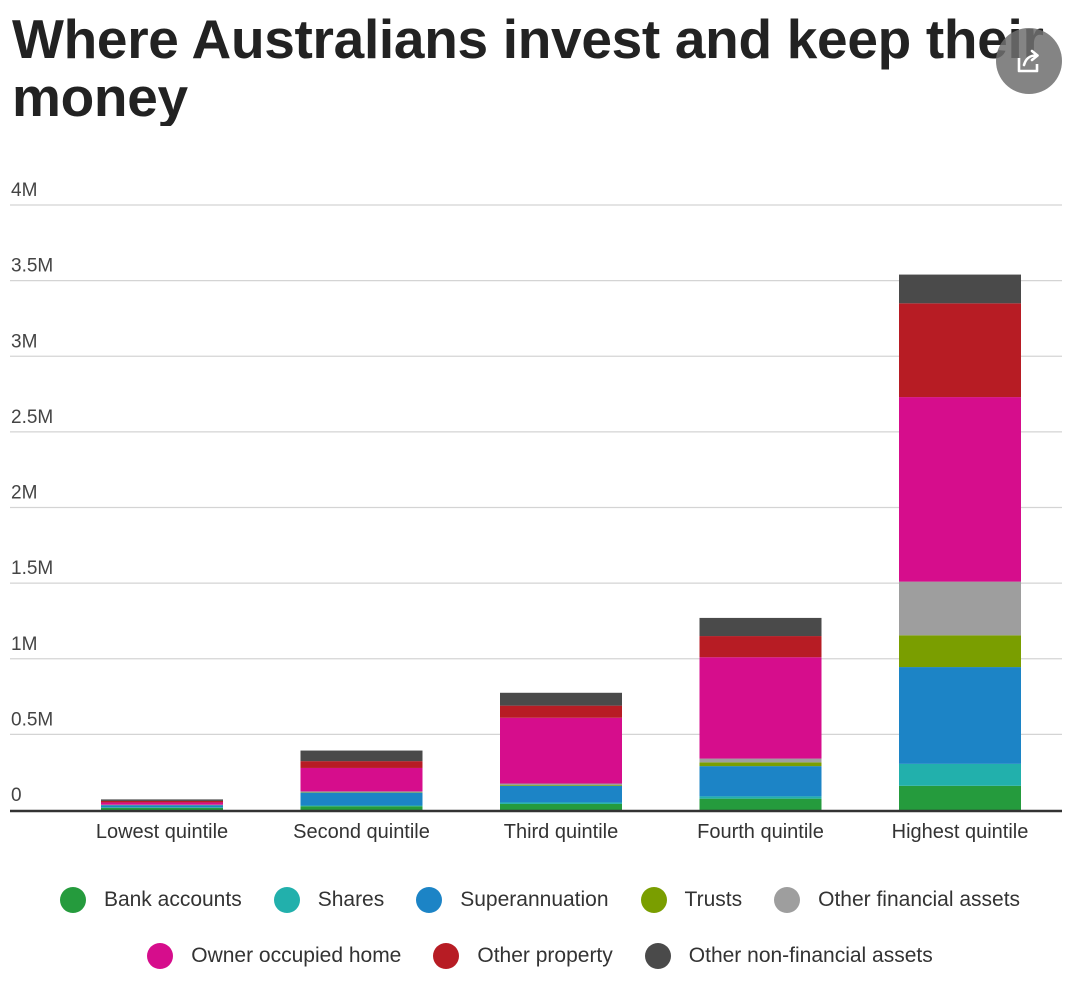 Image resolution: width=1080 pixels, height=984 pixels. I want to click on y-tick-label: 4M, so click(24, 190).